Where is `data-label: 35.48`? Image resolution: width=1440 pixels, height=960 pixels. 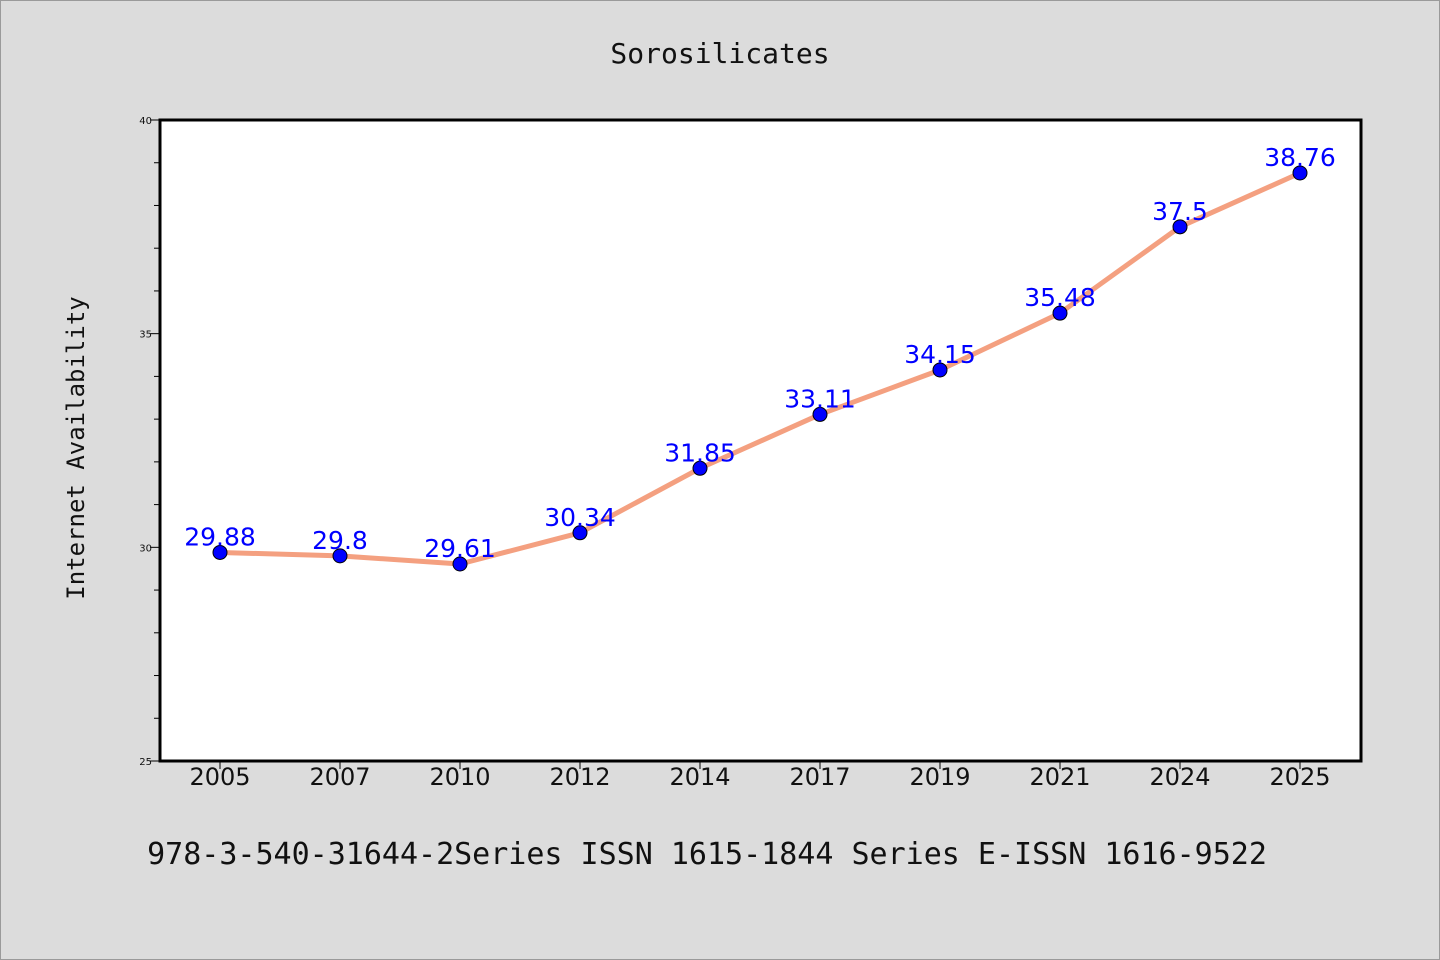 data-label: 35.48 is located at coordinates (1060, 297).